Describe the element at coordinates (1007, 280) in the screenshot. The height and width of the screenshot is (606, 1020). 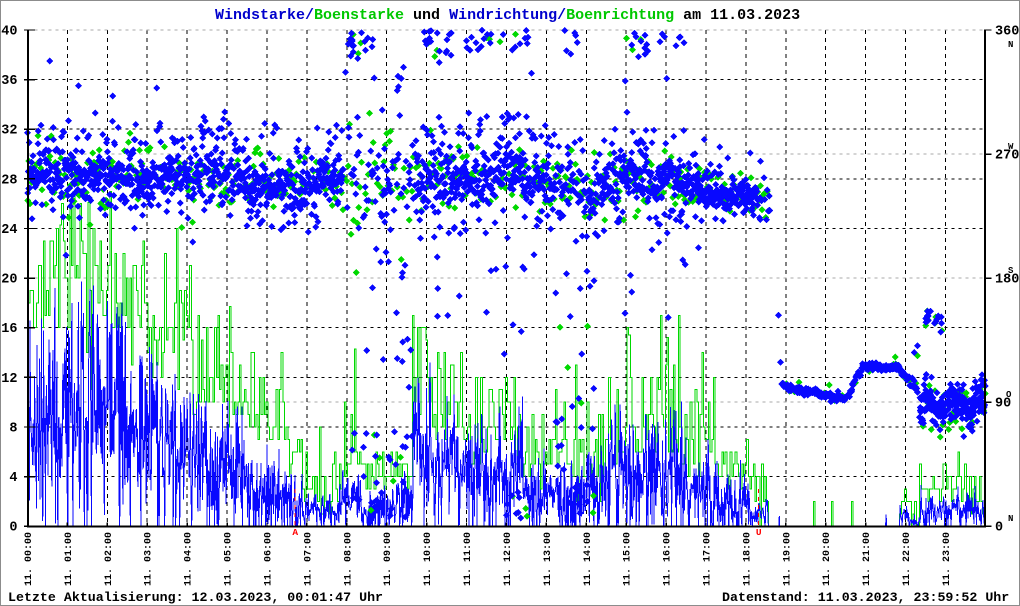
I see `svg-text: 180` at that location.